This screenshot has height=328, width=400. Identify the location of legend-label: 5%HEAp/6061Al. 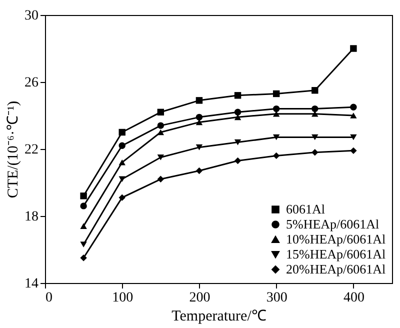
(333, 224).